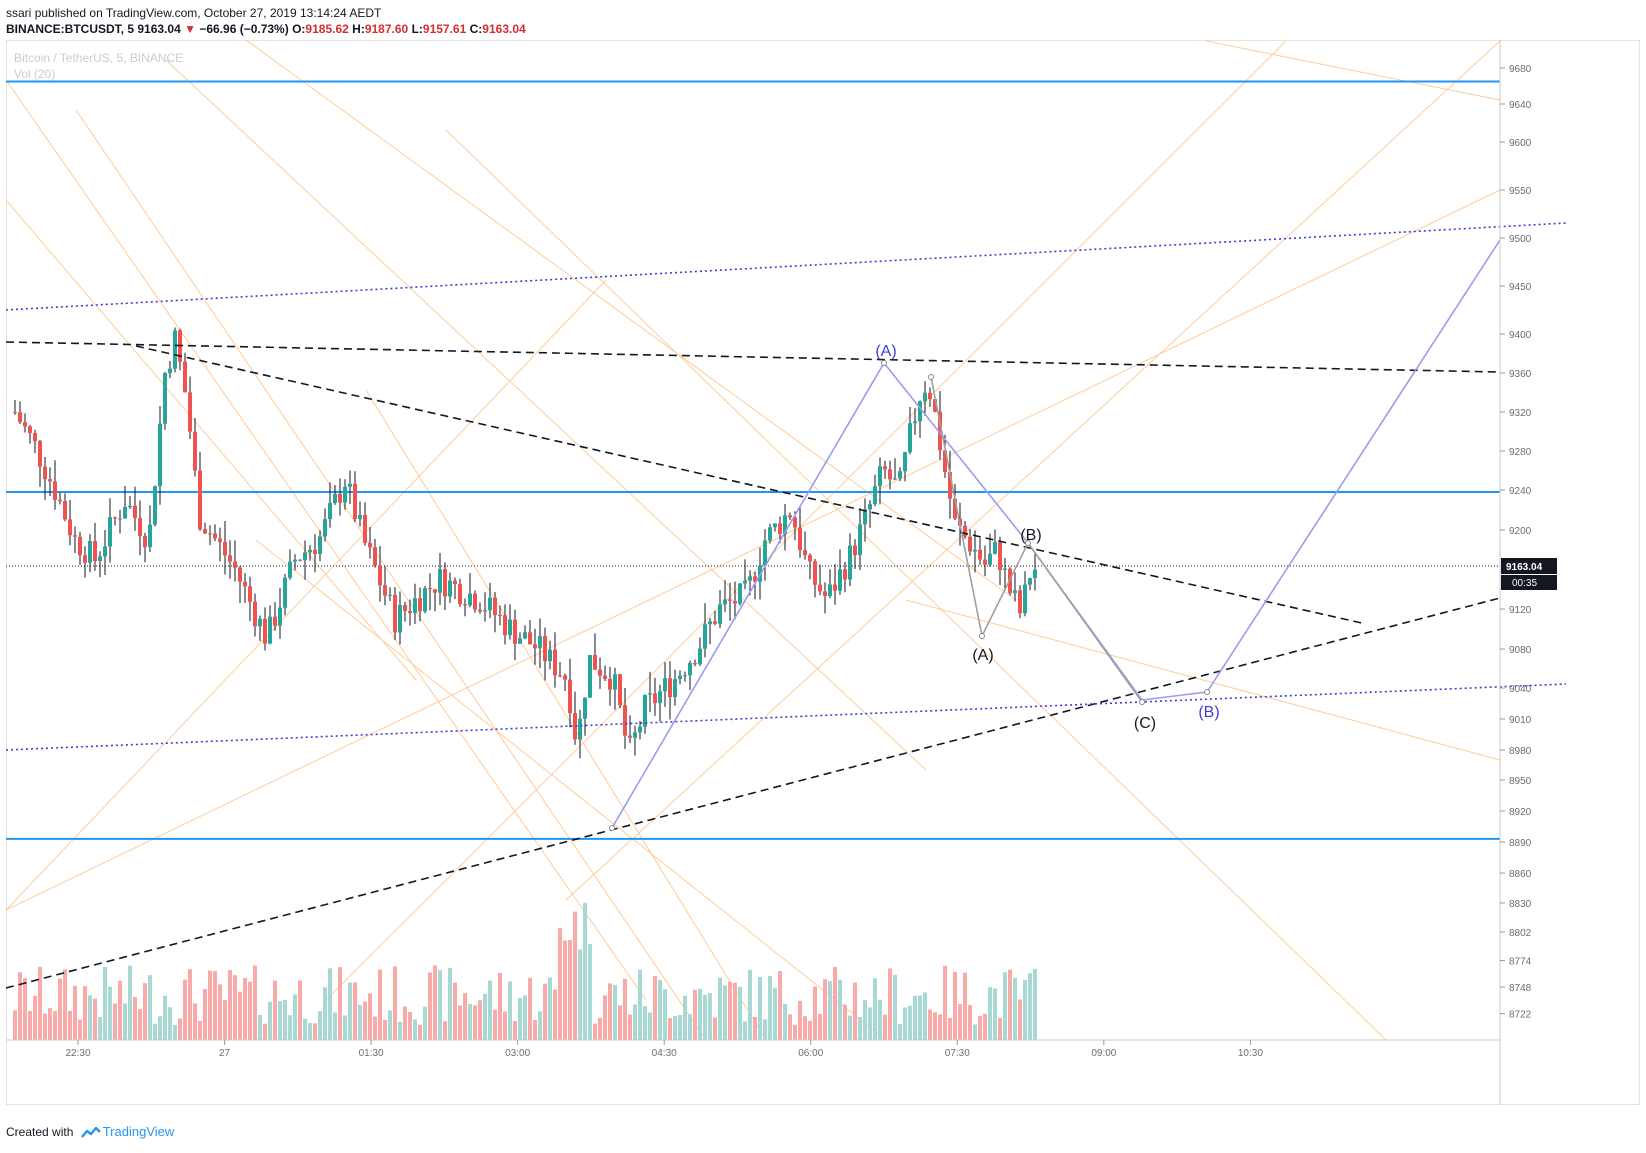 Image resolution: width=1646 pixels, height=1153 pixels. What do you see at coordinates (299, 29) in the screenshot?
I see `open-label: O:` at bounding box center [299, 29].